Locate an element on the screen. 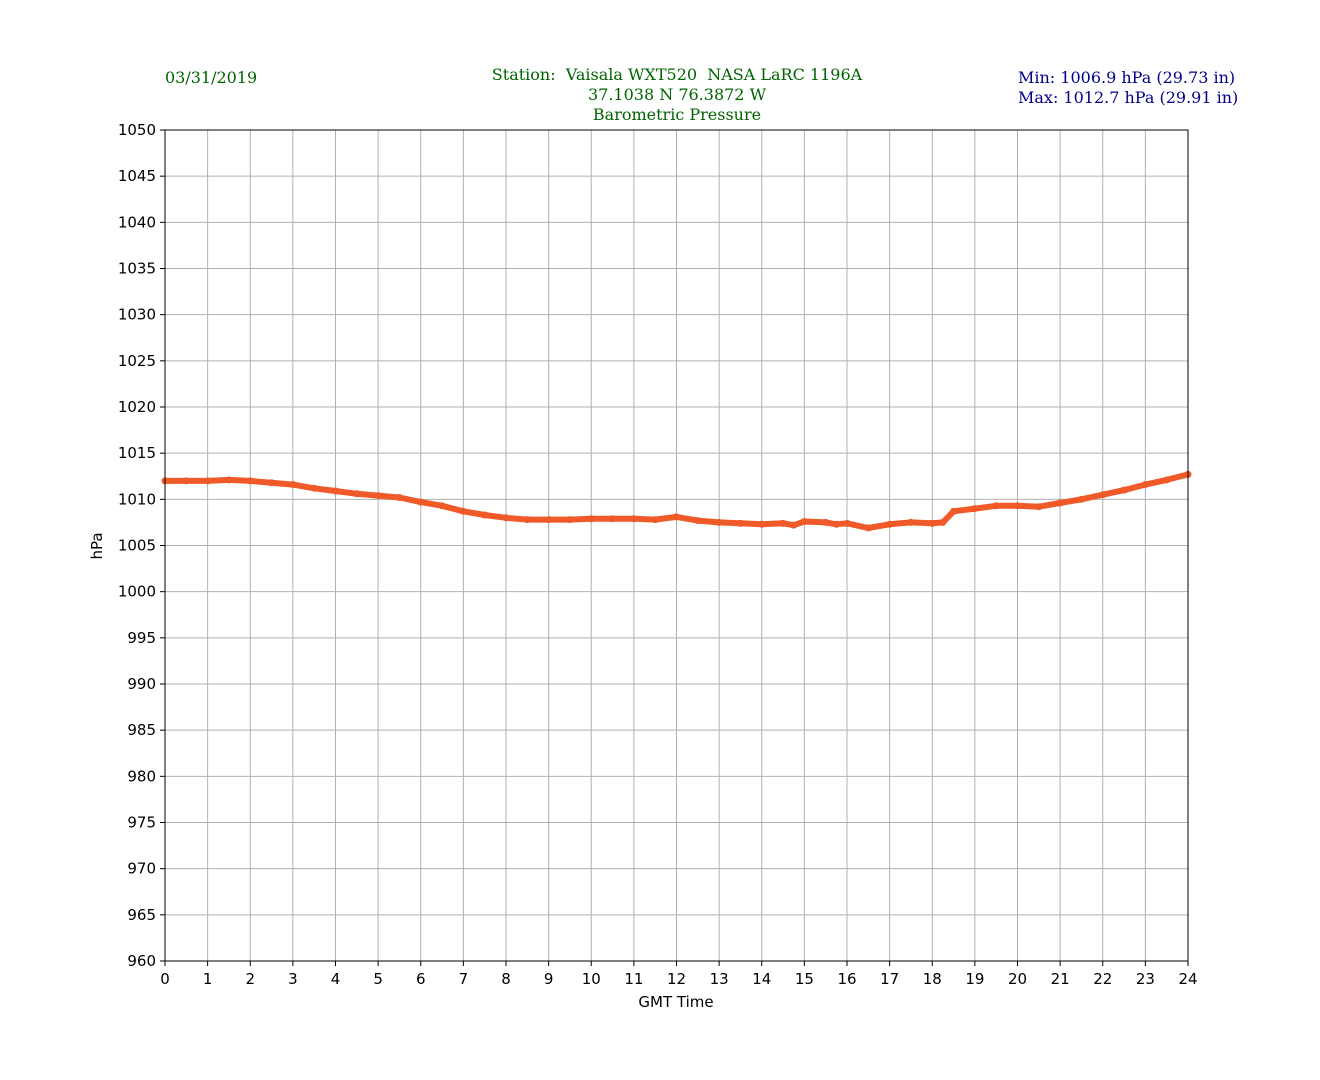 This screenshot has height=1080, width=1320. min-text: Min: 1006.9 hPa (29.73 in) is located at coordinates (1127, 77).